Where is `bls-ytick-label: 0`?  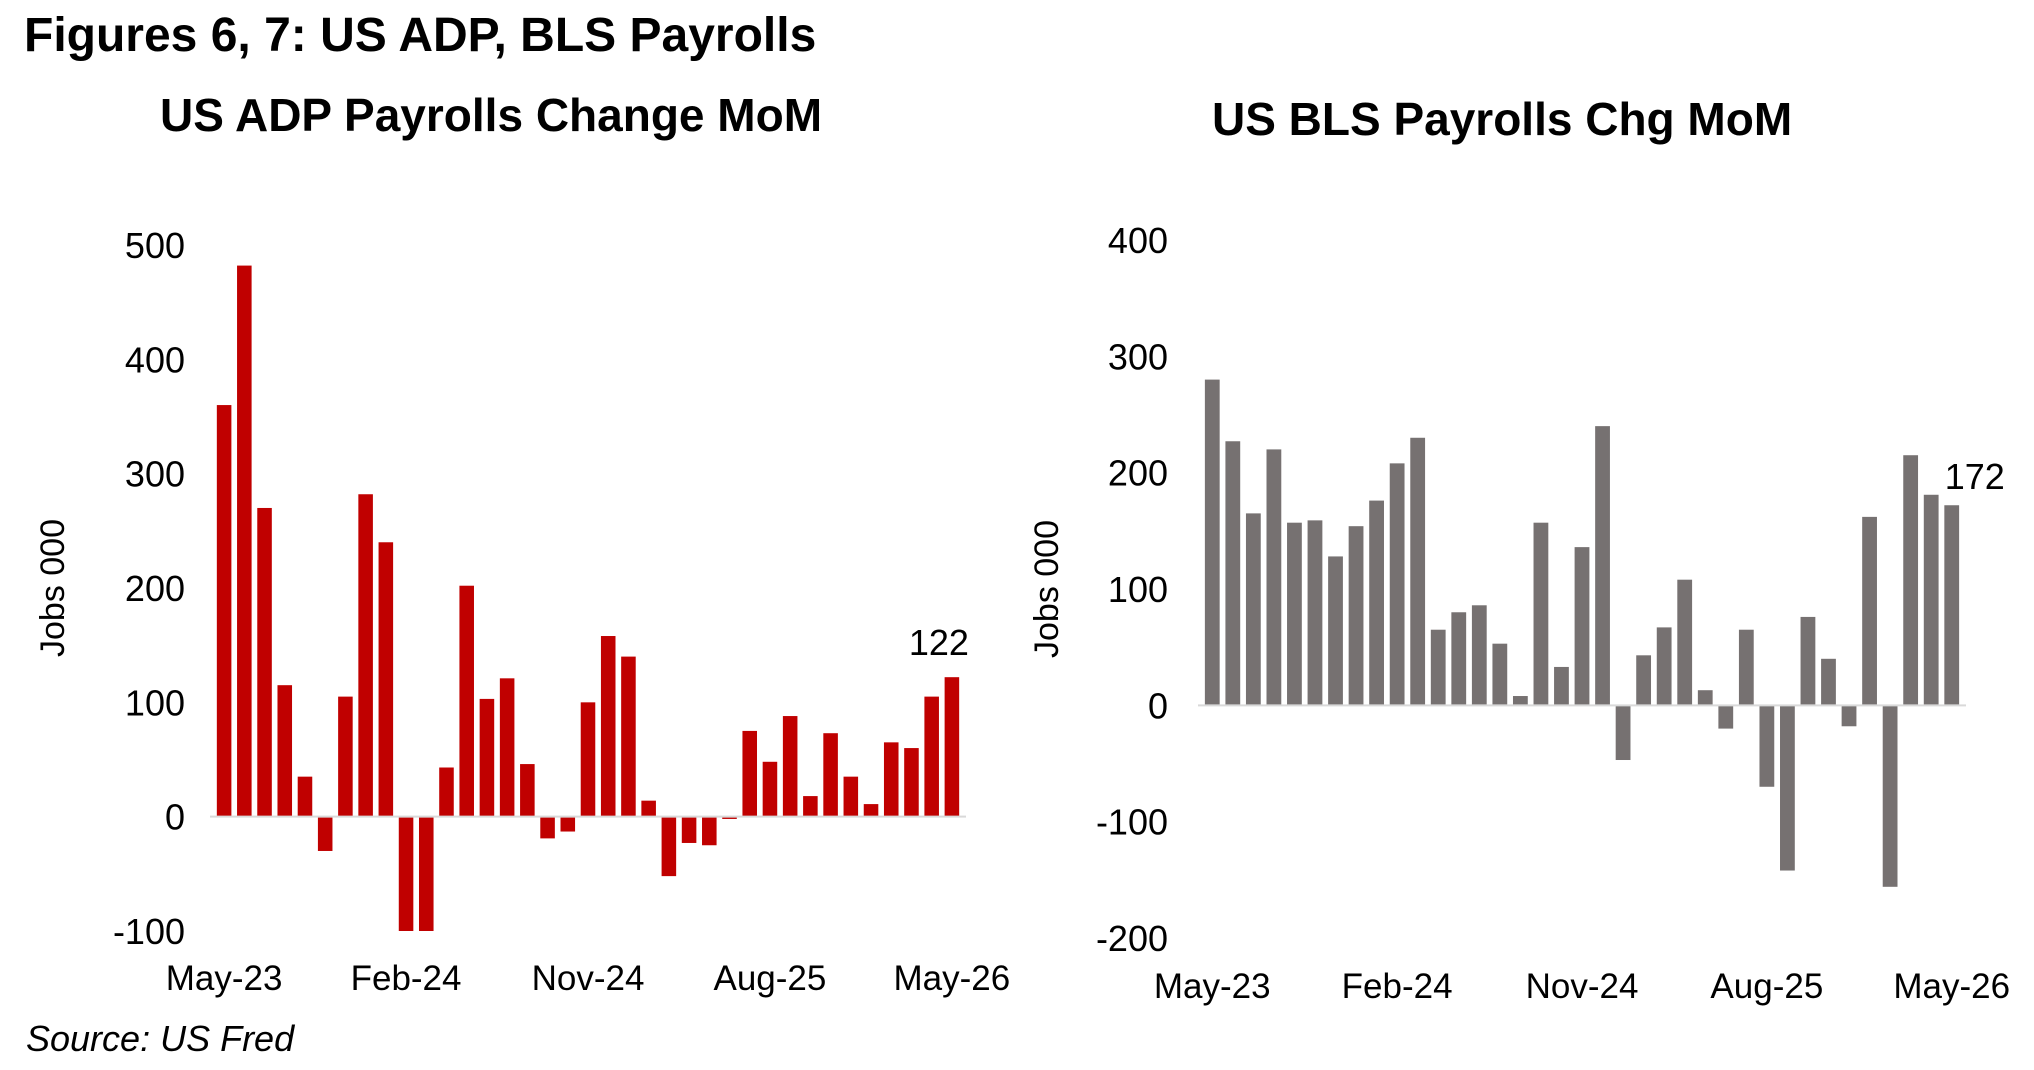
bls-ytick-label: 0 is located at coordinates (1158, 705).